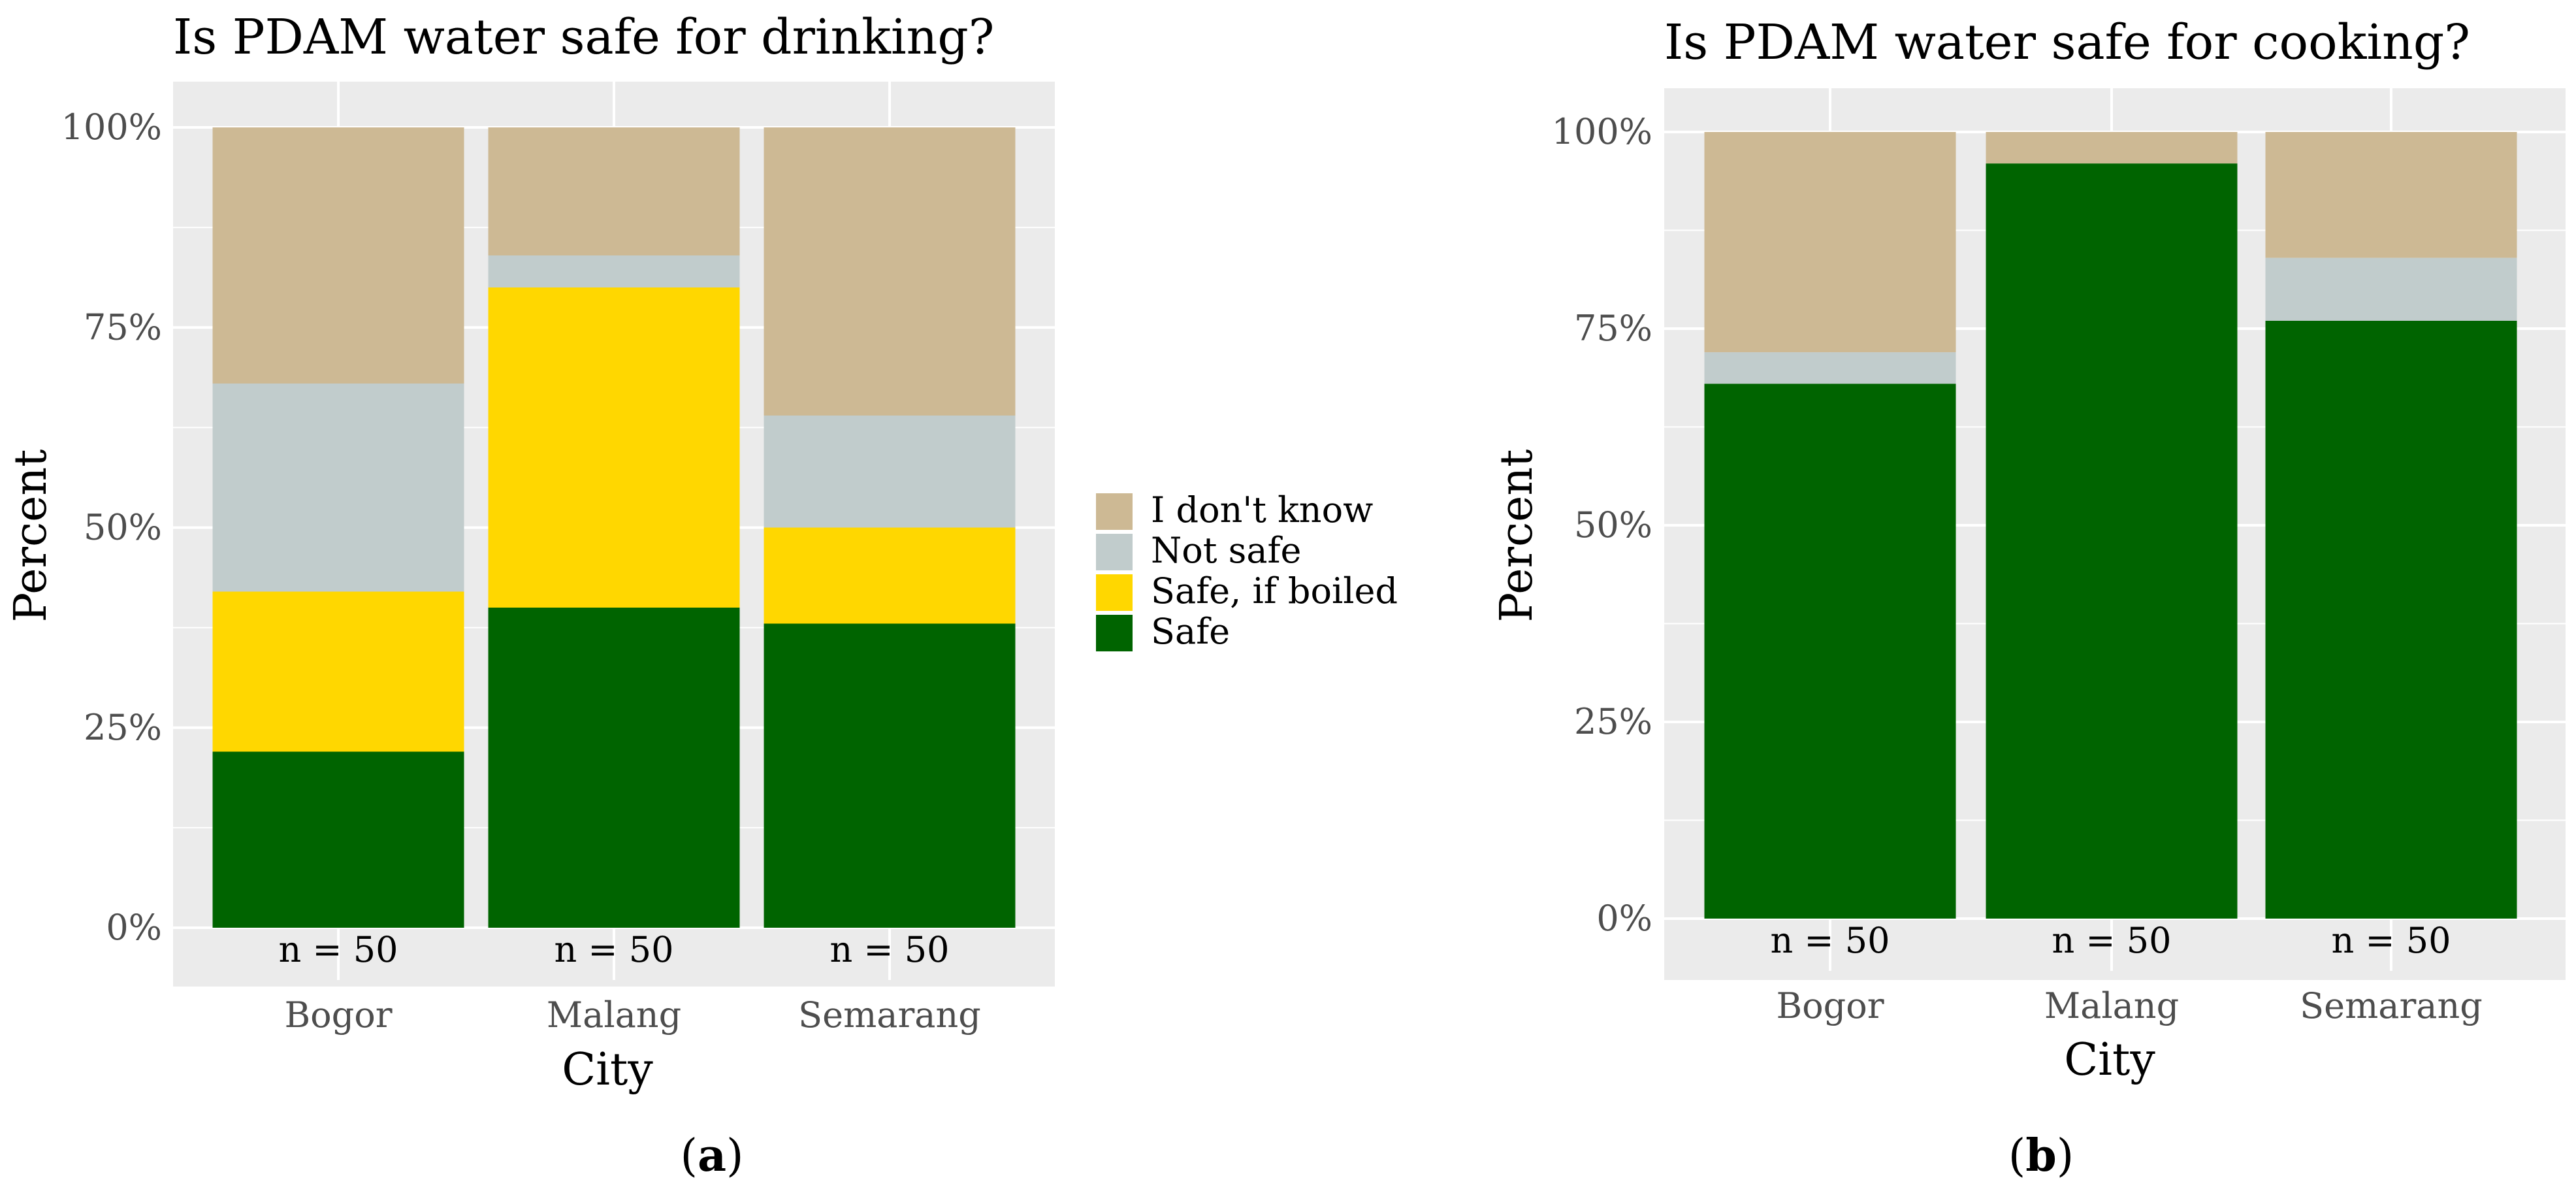  I want to click on panel-label-a: (a), so click(711, 1156).